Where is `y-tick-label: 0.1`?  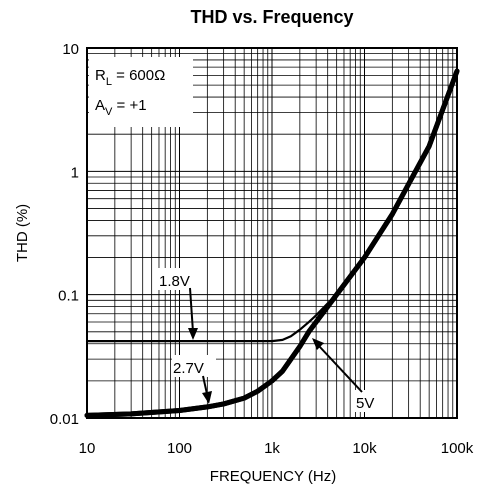 y-tick-label: 0.1 is located at coordinates (68, 296).